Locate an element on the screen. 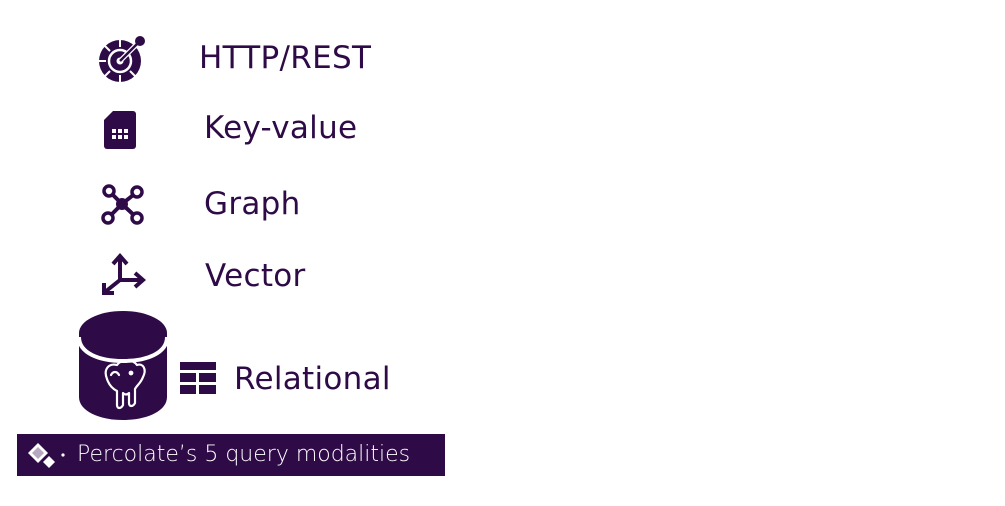 The height and width of the screenshot is (506, 1005). postgres-database-icon is located at coordinates (123, 365).